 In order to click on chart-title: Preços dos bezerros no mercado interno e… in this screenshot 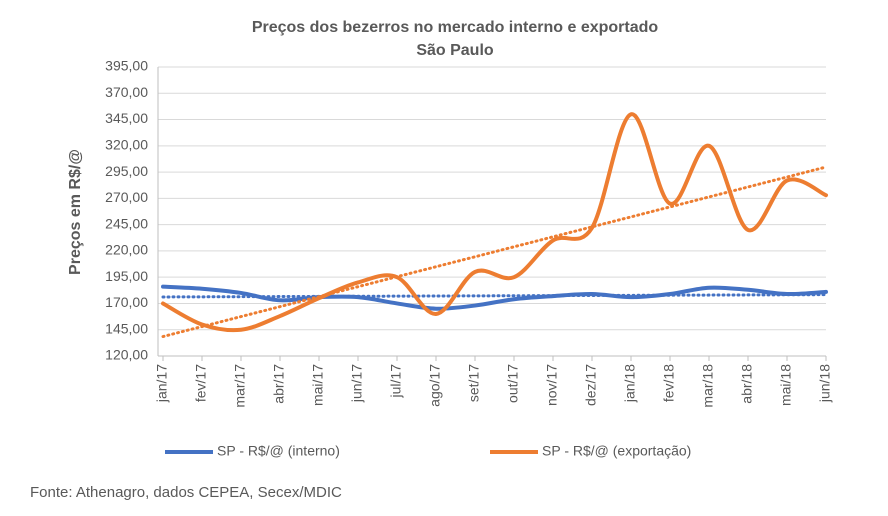, I will do `click(455, 27)`.